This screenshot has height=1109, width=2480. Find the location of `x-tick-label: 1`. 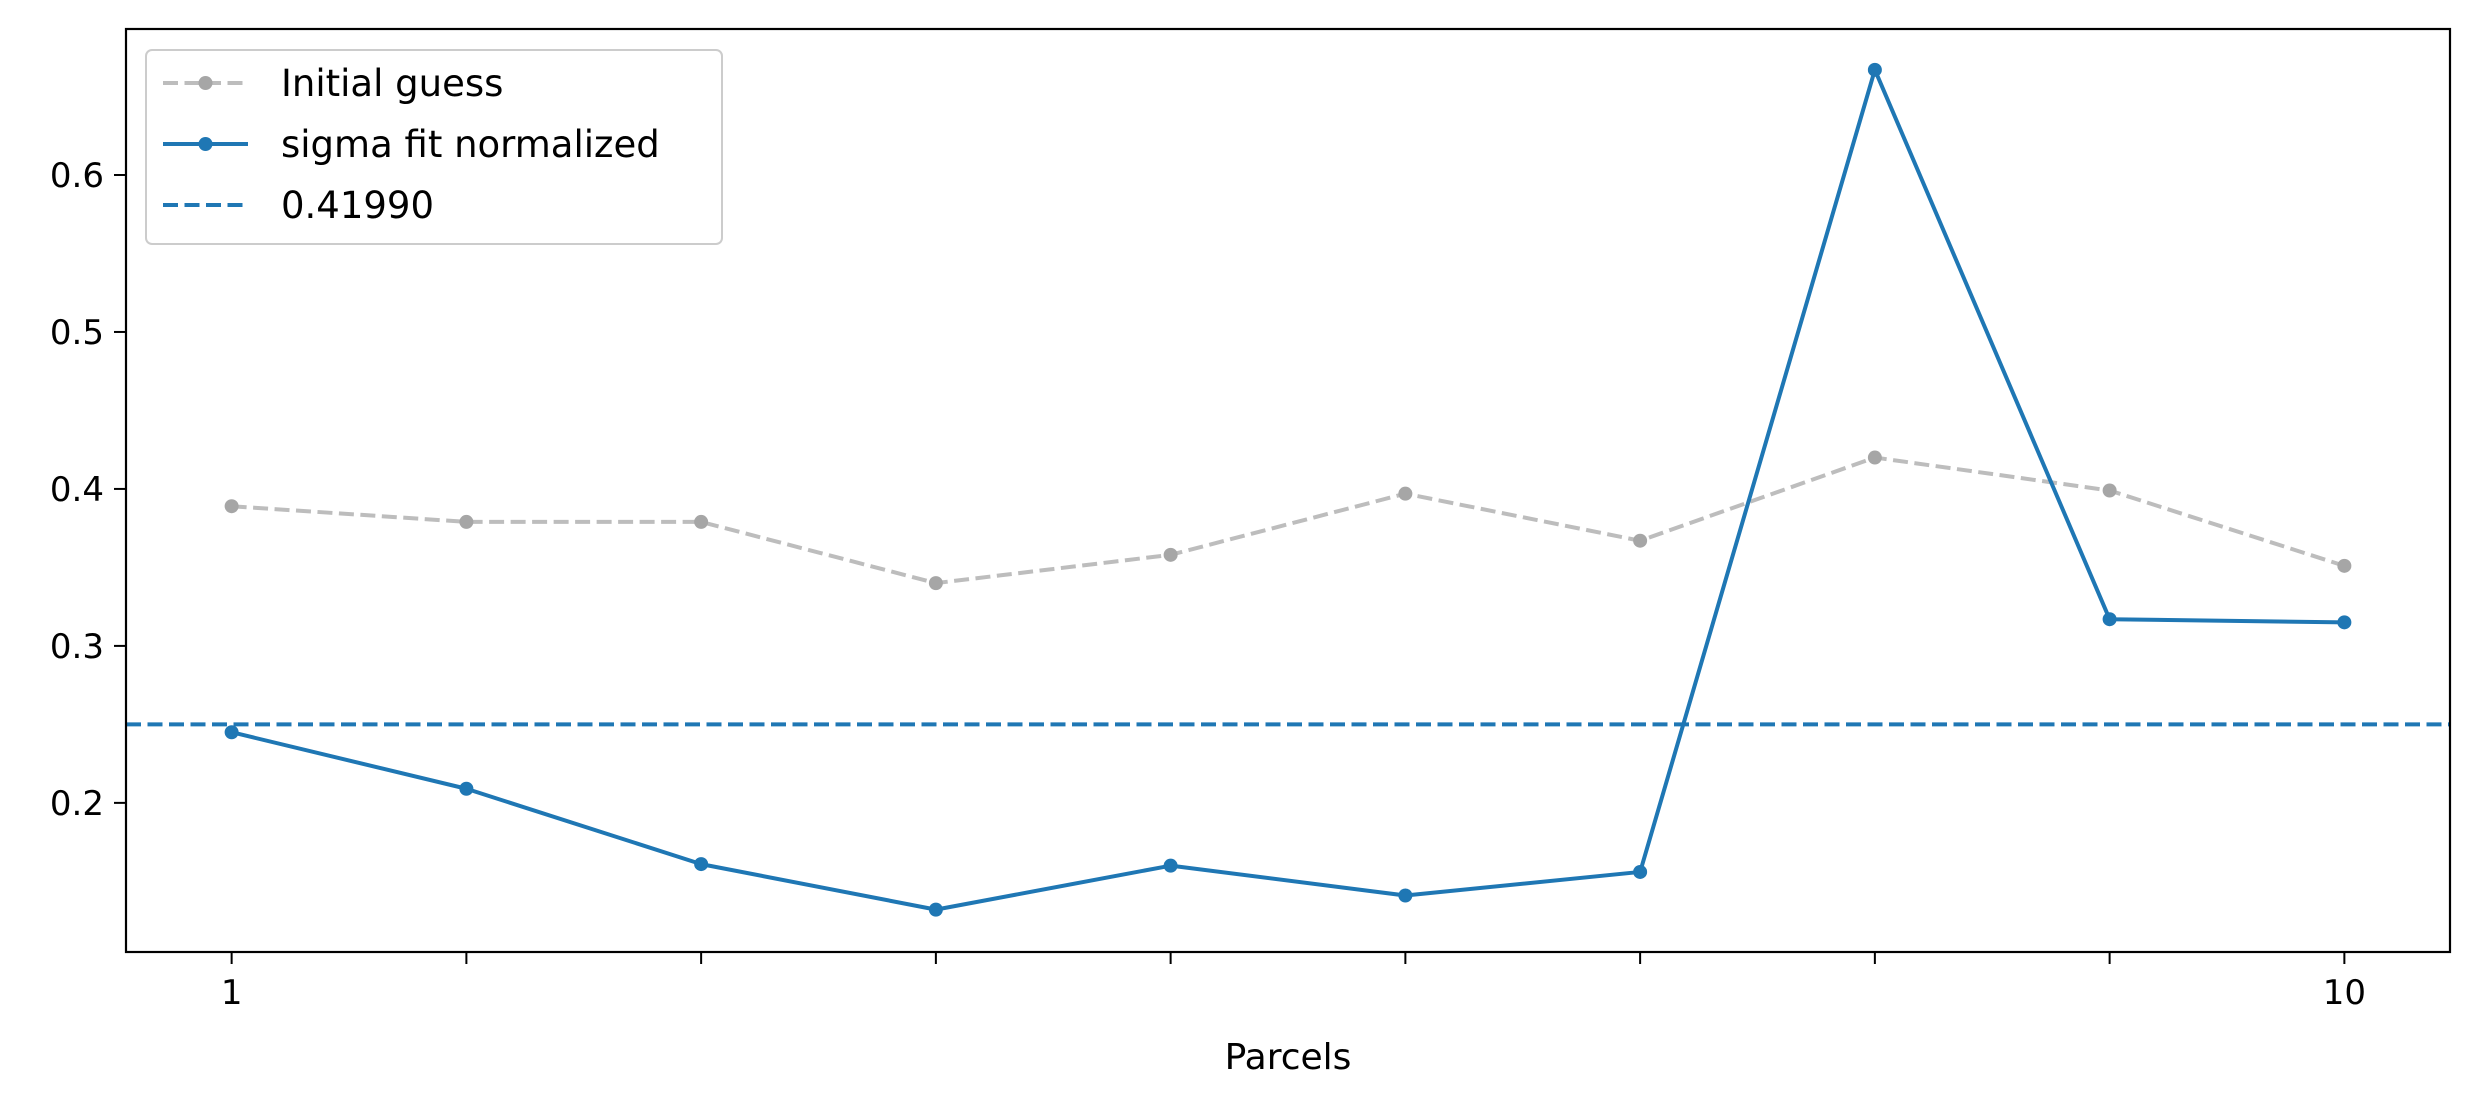

x-tick-label: 1 is located at coordinates (232, 993).